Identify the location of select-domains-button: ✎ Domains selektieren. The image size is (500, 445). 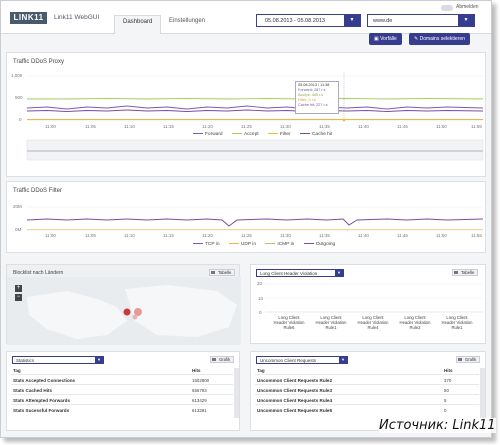
(439, 39).